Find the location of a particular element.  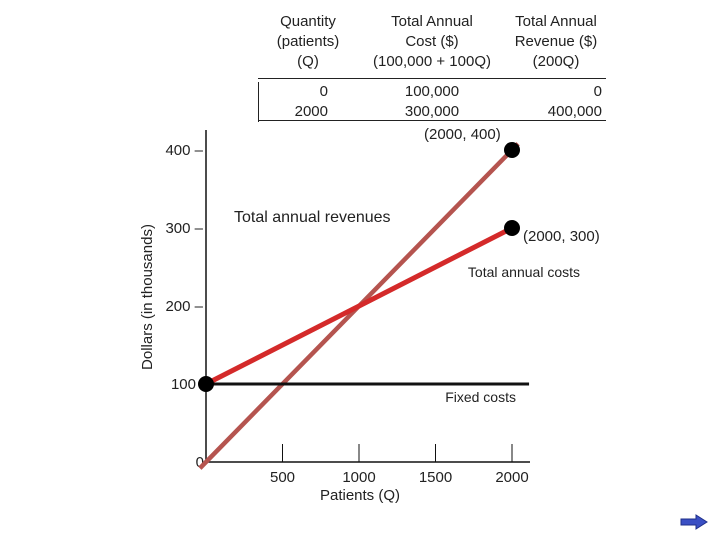

header-line: Revenue ($) is located at coordinates (556, 41).